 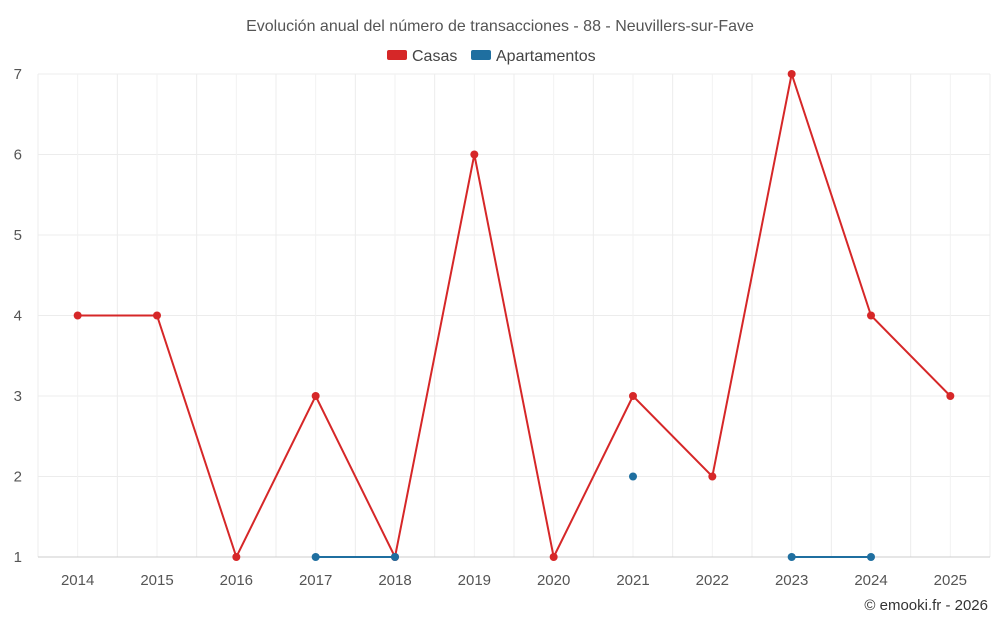 What do you see at coordinates (926, 605) in the screenshot?
I see `footer-credit: © emooki.fr - 2026` at bounding box center [926, 605].